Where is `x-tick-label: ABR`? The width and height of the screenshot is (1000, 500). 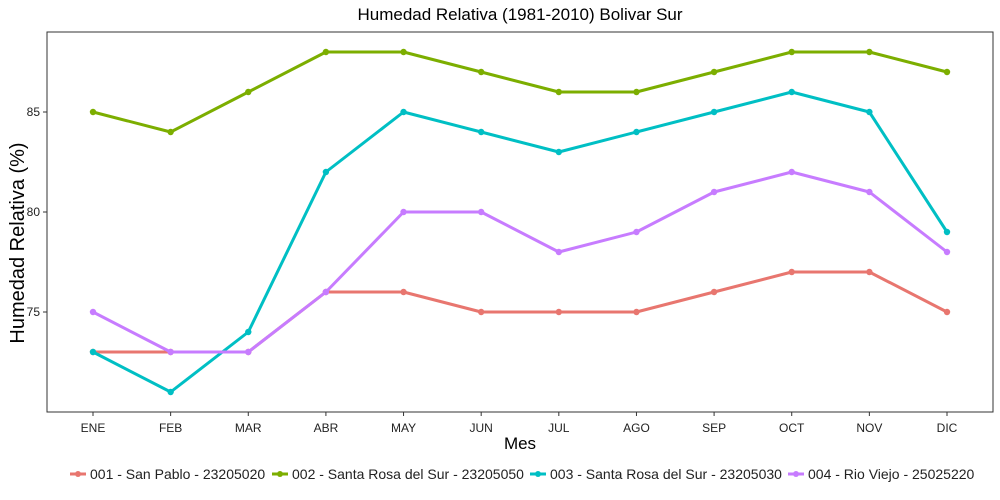
x-tick-label: ABR is located at coordinates (326, 428).